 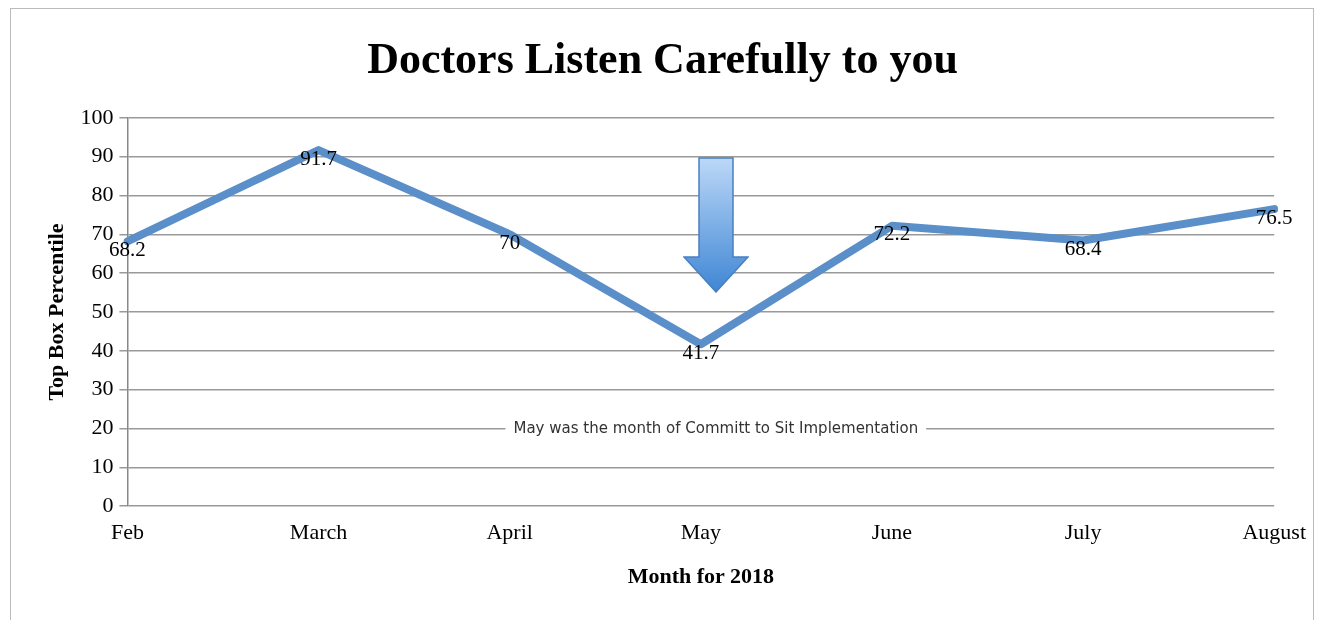 What do you see at coordinates (97, 116) in the screenshot?
I see `y-tick-label: 100` at bounding box center [97, 116].